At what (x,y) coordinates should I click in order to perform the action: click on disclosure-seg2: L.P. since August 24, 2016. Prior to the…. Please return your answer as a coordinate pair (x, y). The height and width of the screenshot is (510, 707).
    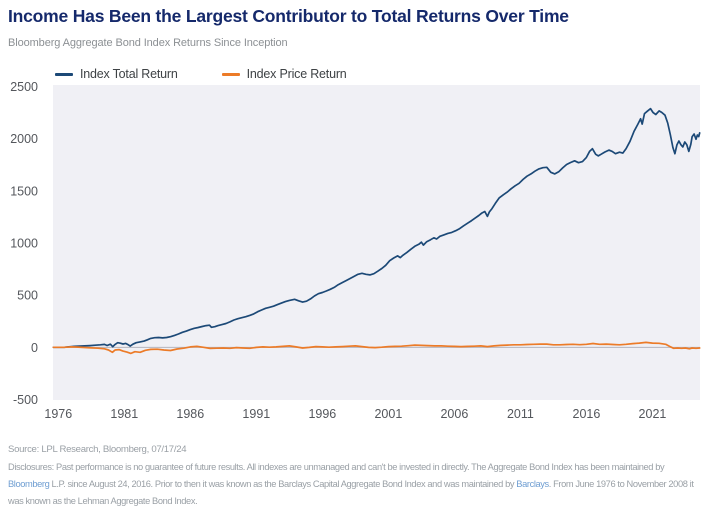
    Looking at the image, I should click on (283, 484).